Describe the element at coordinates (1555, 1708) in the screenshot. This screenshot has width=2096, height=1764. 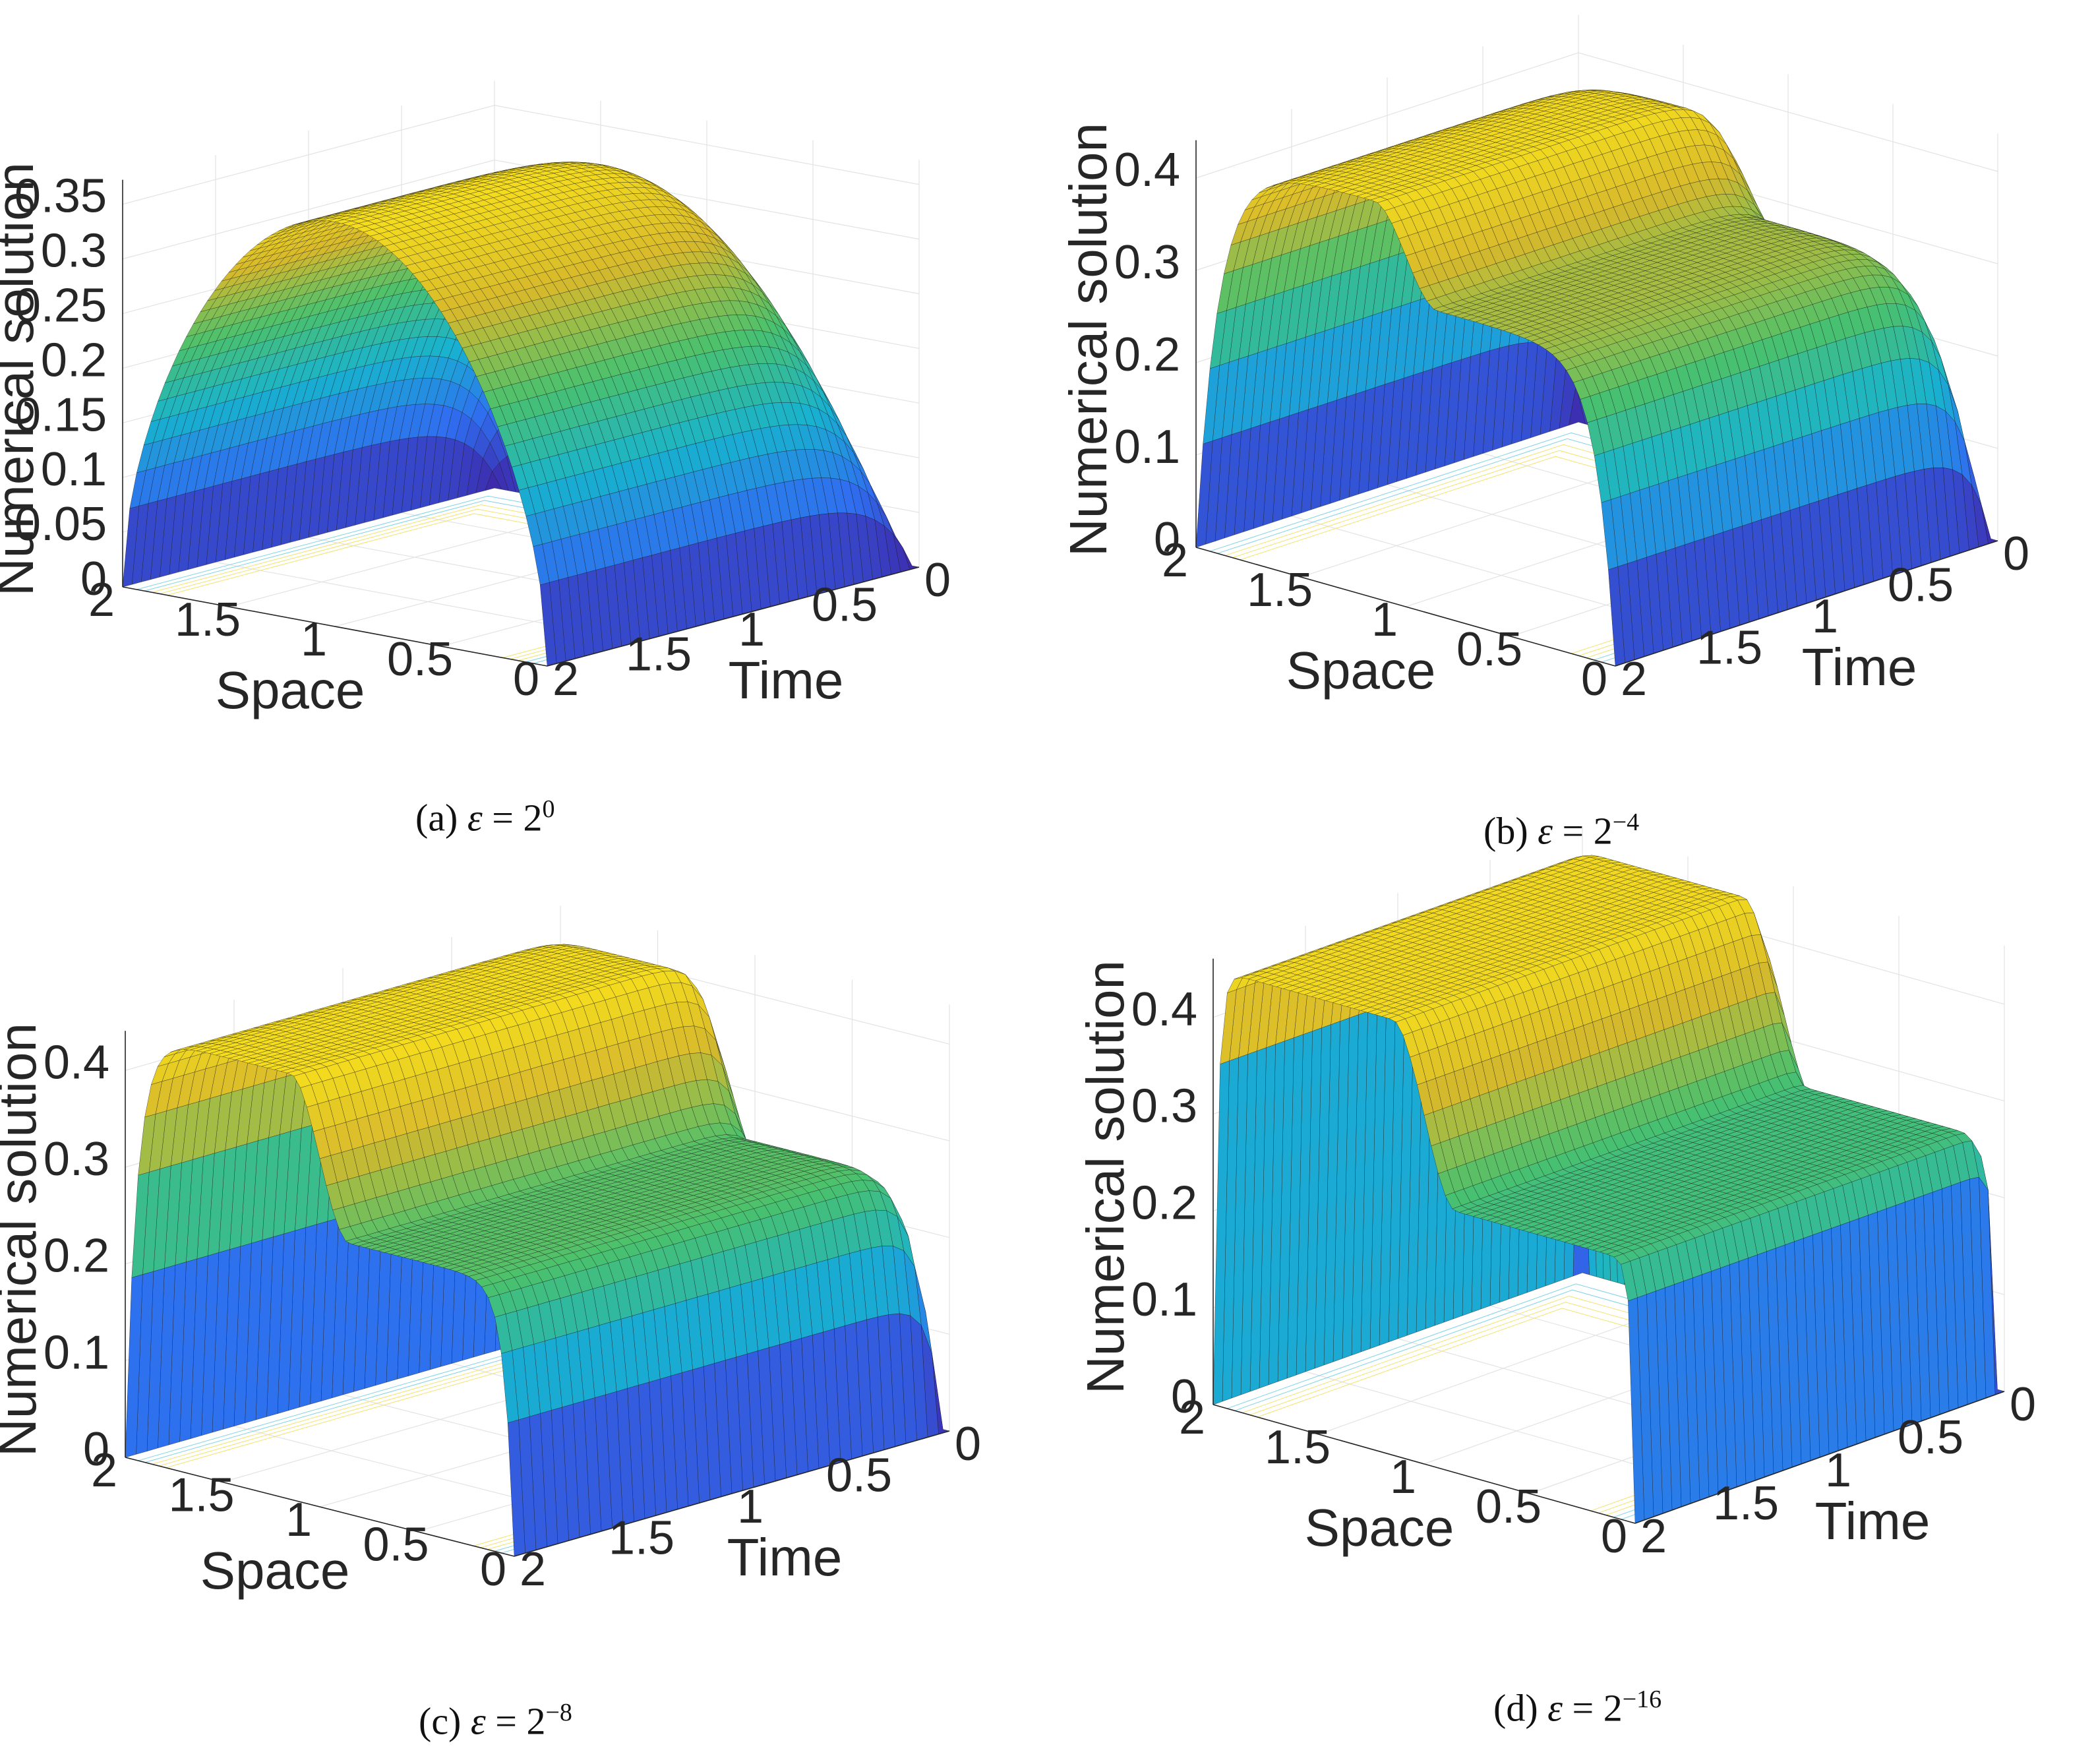
I see `caption-d-symbol: ε` at that location.